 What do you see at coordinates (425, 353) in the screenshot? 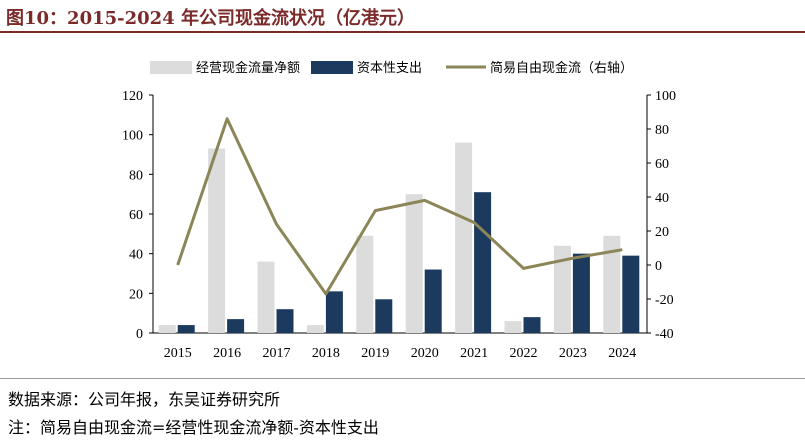
I see `x-tick-label: 2020` at bounding box center [425, 353].